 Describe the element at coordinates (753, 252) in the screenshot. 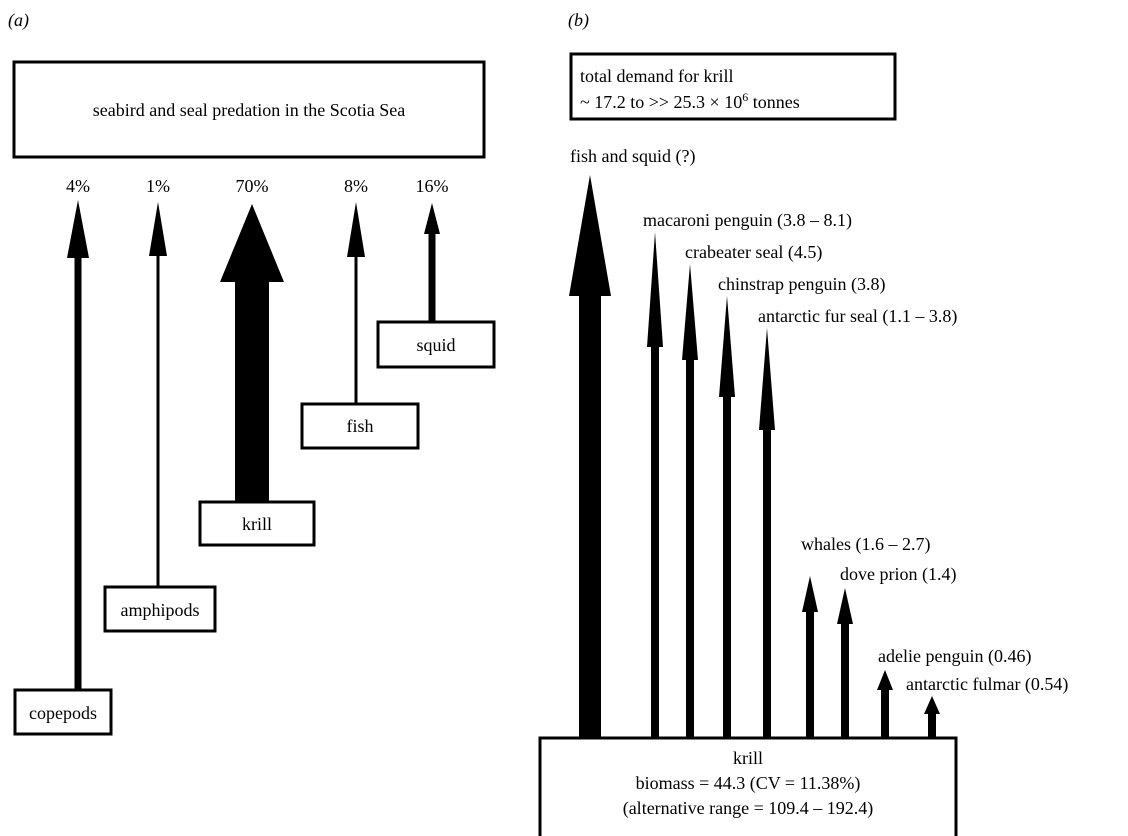

I see `consumer-label-crabeater-seal: crabeater seal (4.5)` at that location.